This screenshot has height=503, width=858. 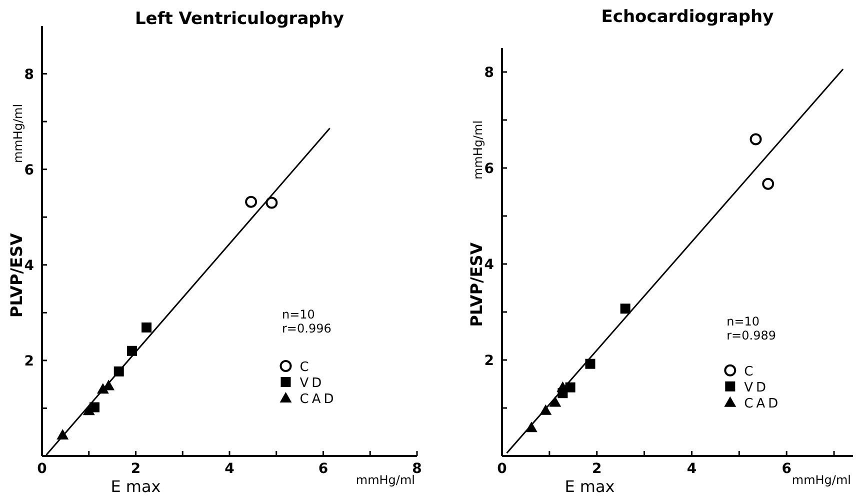 I want to click on chart-title: Left Ventriculography, so click(x=239, y=19).